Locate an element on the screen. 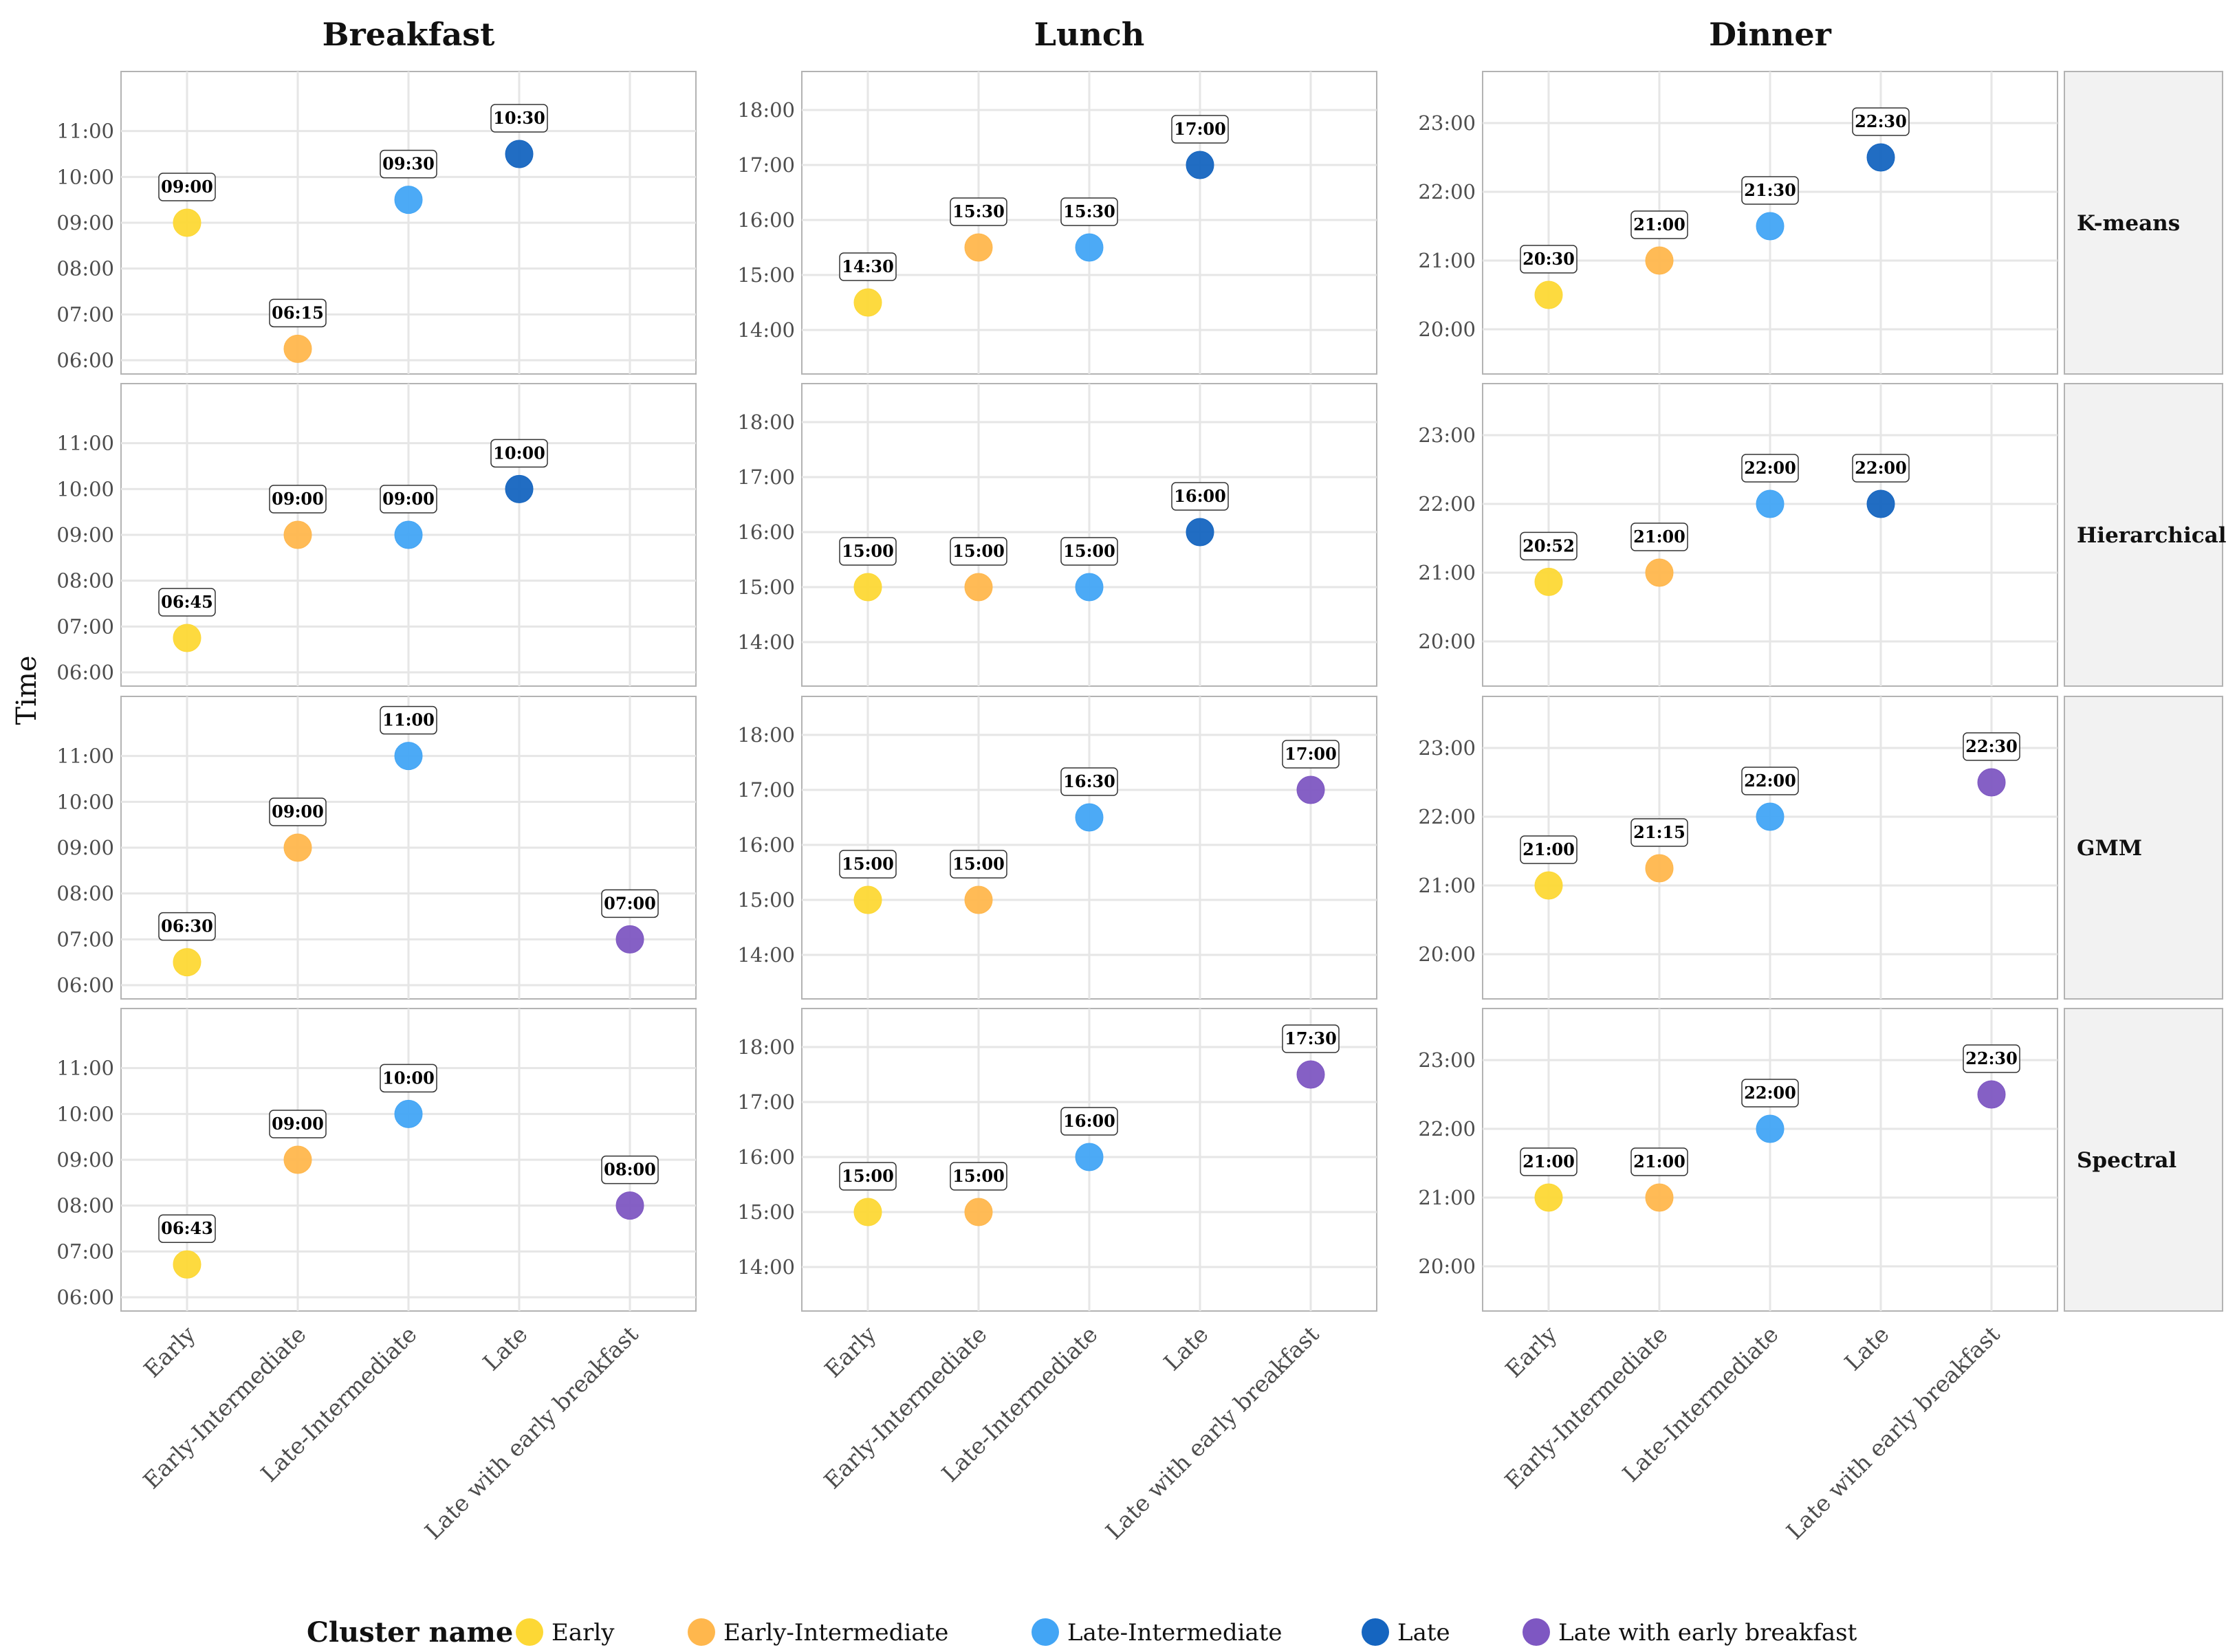 The image size is (2237, 1652). y-tick-label: 08:00 is located at coordinates (85, 893).